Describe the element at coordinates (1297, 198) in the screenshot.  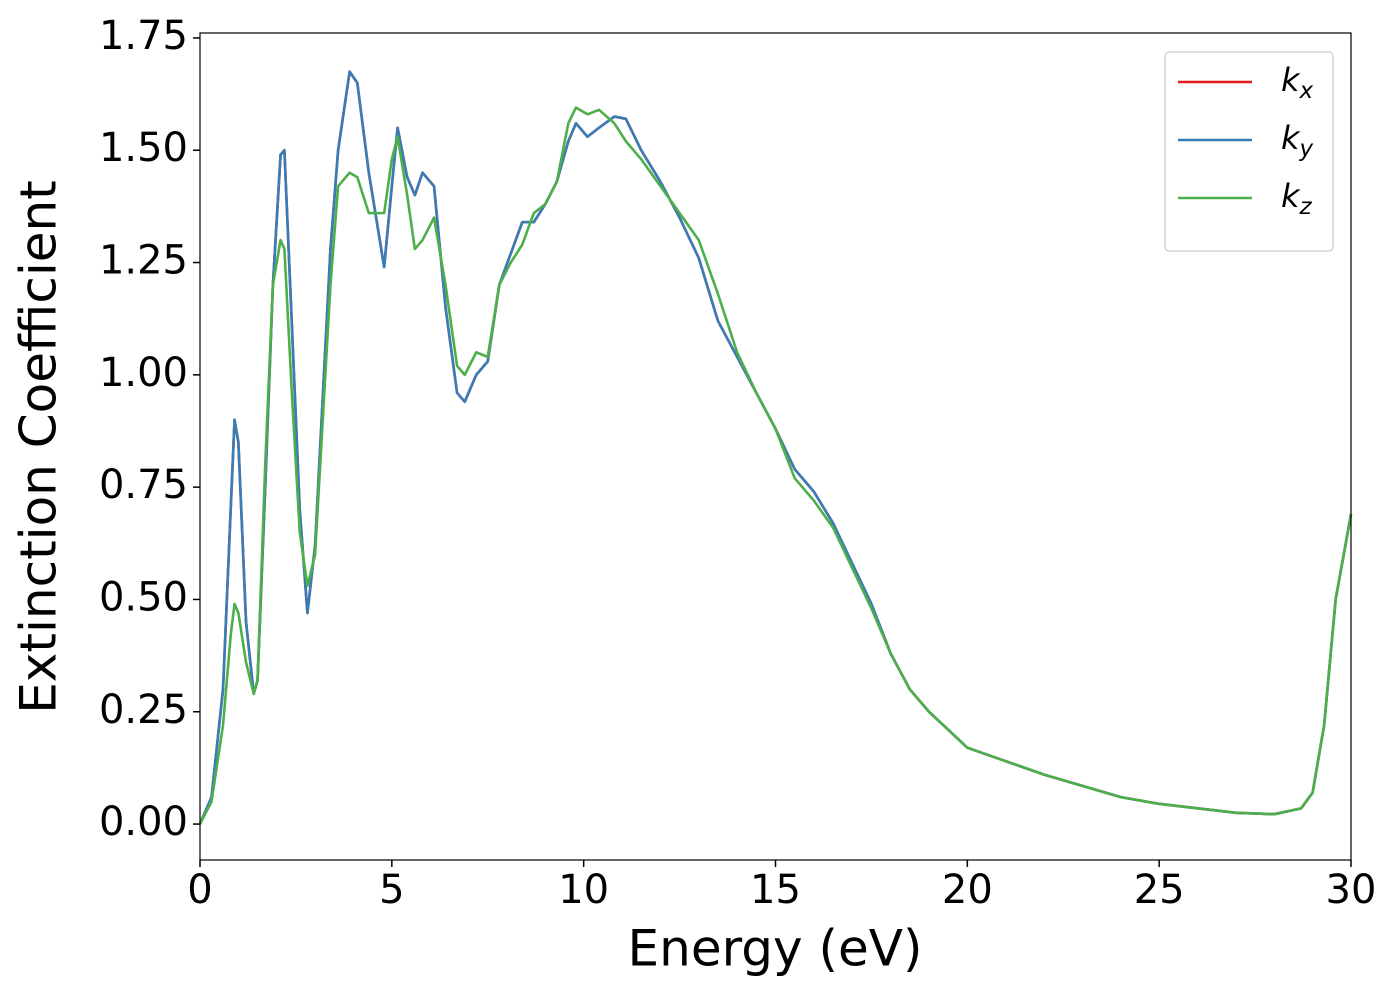
I see `legend-label: kz` at that location.